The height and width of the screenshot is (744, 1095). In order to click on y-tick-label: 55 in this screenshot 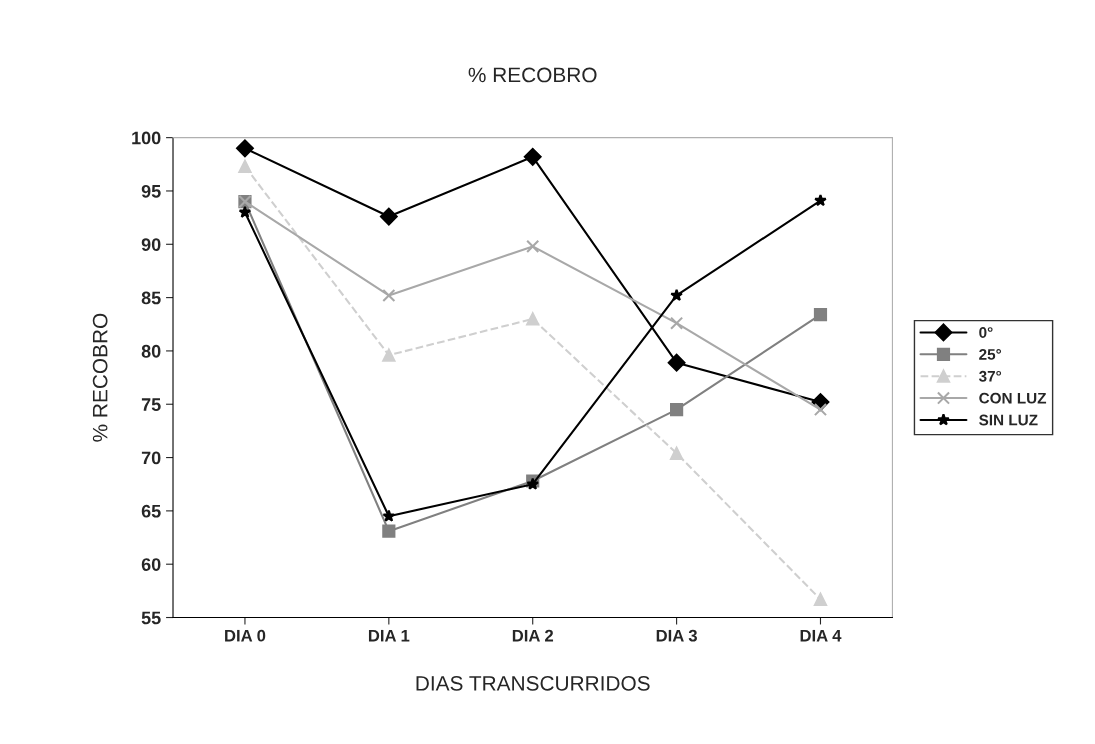, I will do `click(151, 618)`.